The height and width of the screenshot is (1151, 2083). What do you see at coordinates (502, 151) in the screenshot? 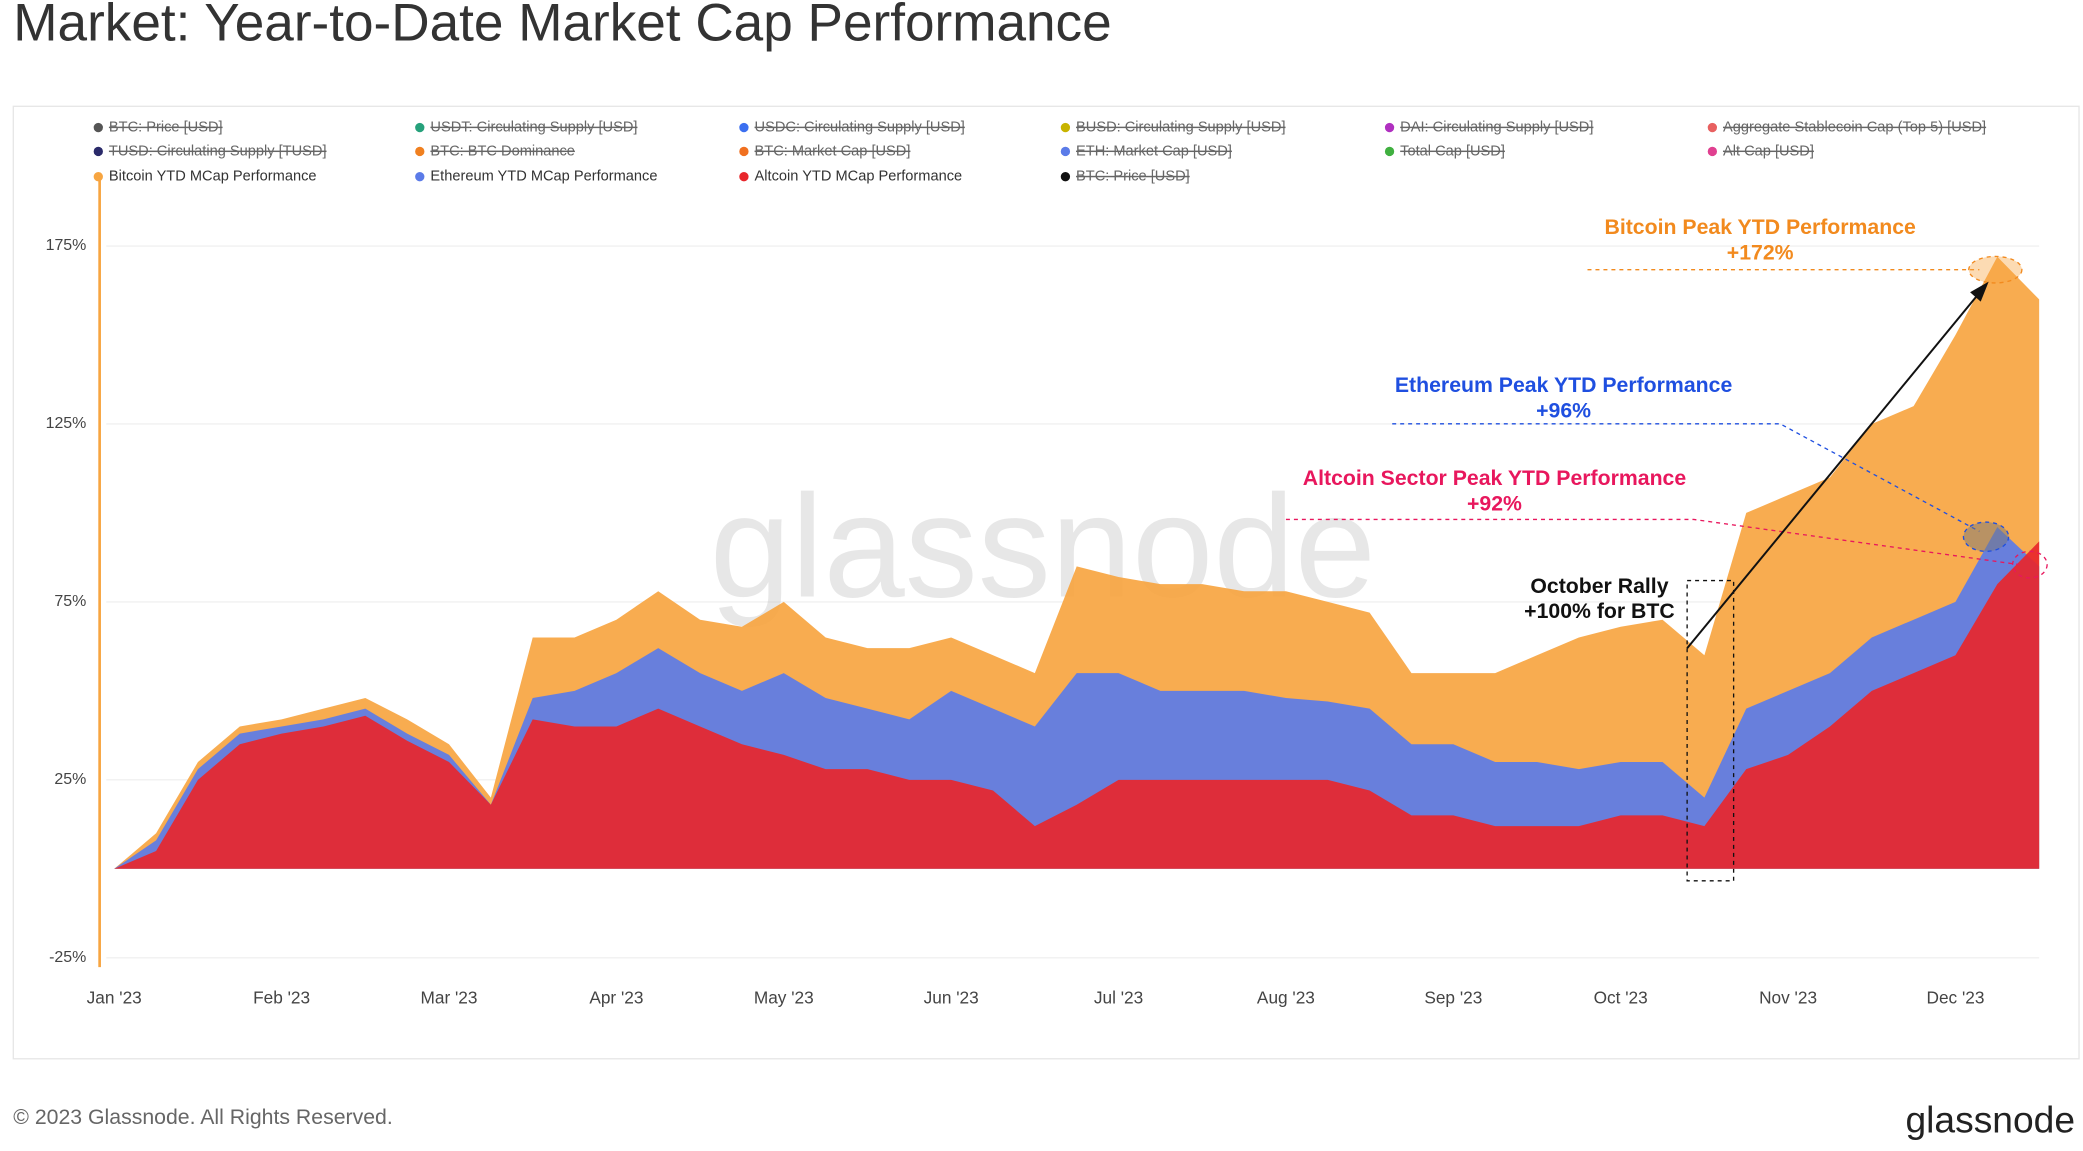
I see `legend-label: BTC: BTC Dominance` at bounding box center [502, 151].